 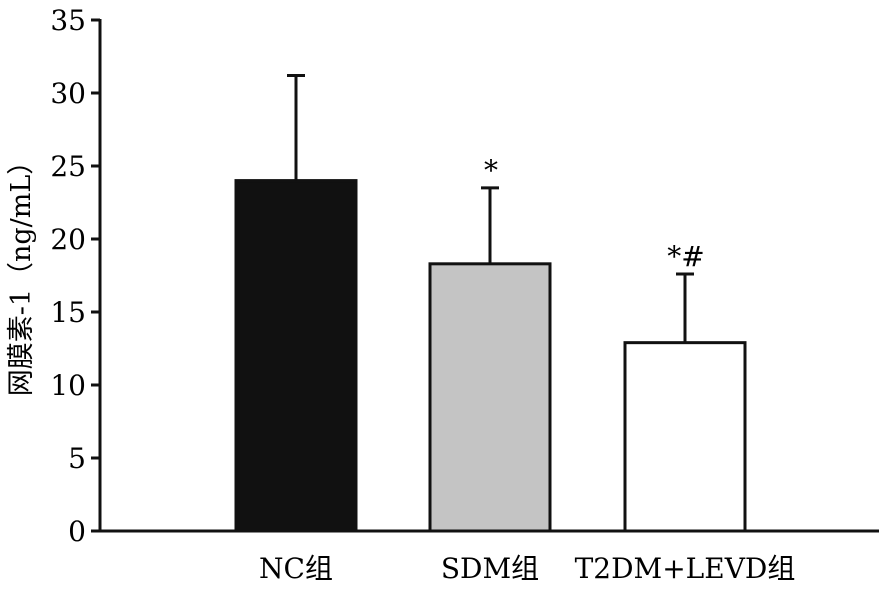 I want to click on y-tick-label: 20, so click(x=68, y=239).